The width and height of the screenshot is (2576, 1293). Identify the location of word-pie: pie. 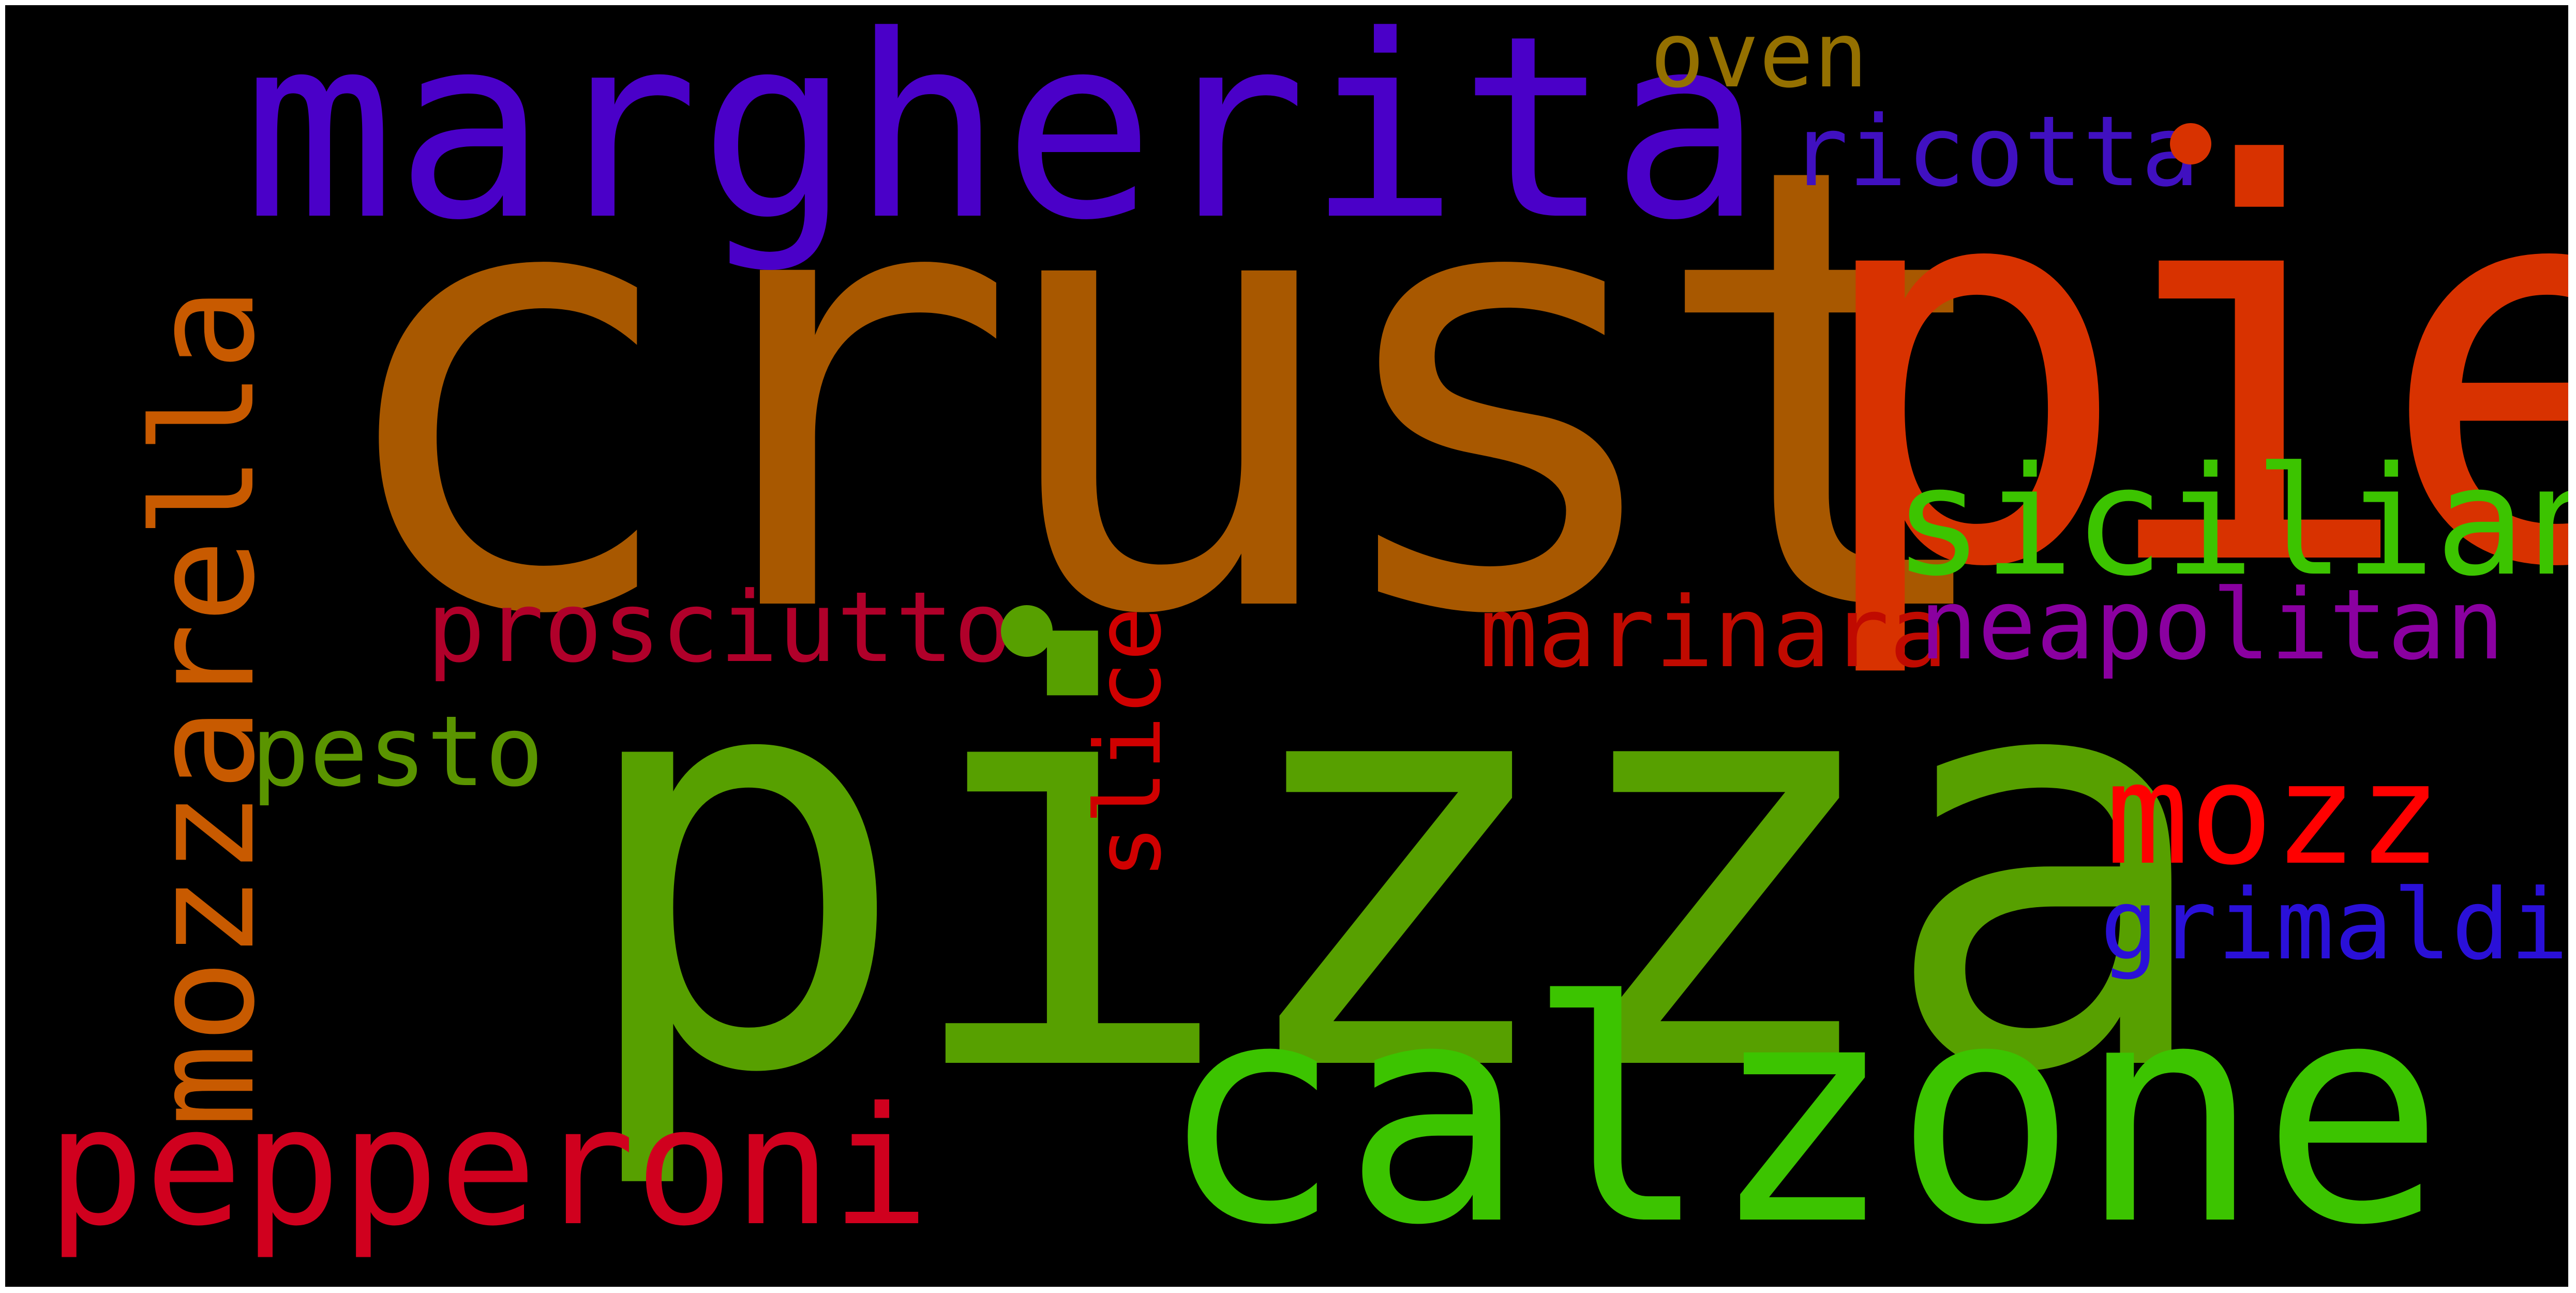
(2186, 369).